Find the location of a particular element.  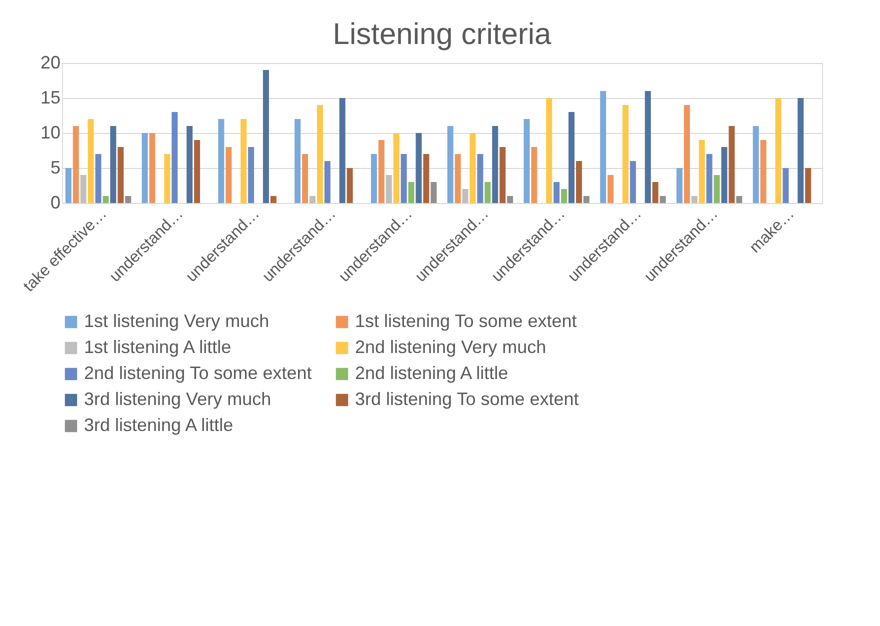

legend-label: 3rd listening A little is located at coordinates (159, 425).